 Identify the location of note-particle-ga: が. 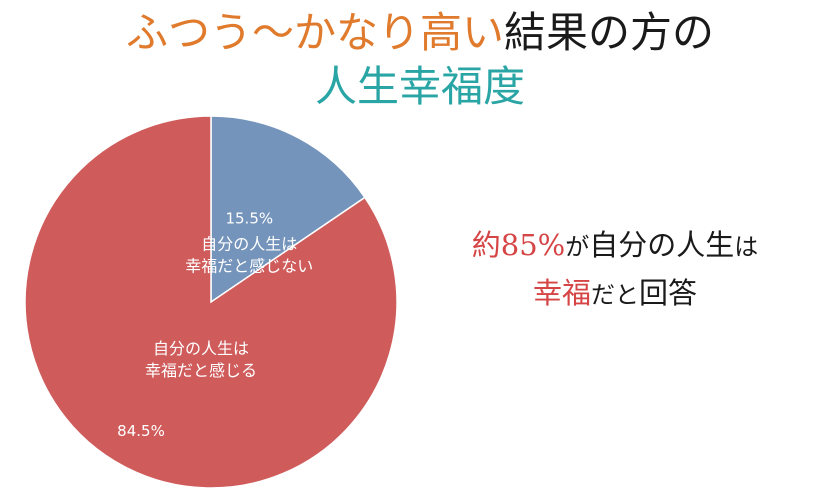
(577, 247).